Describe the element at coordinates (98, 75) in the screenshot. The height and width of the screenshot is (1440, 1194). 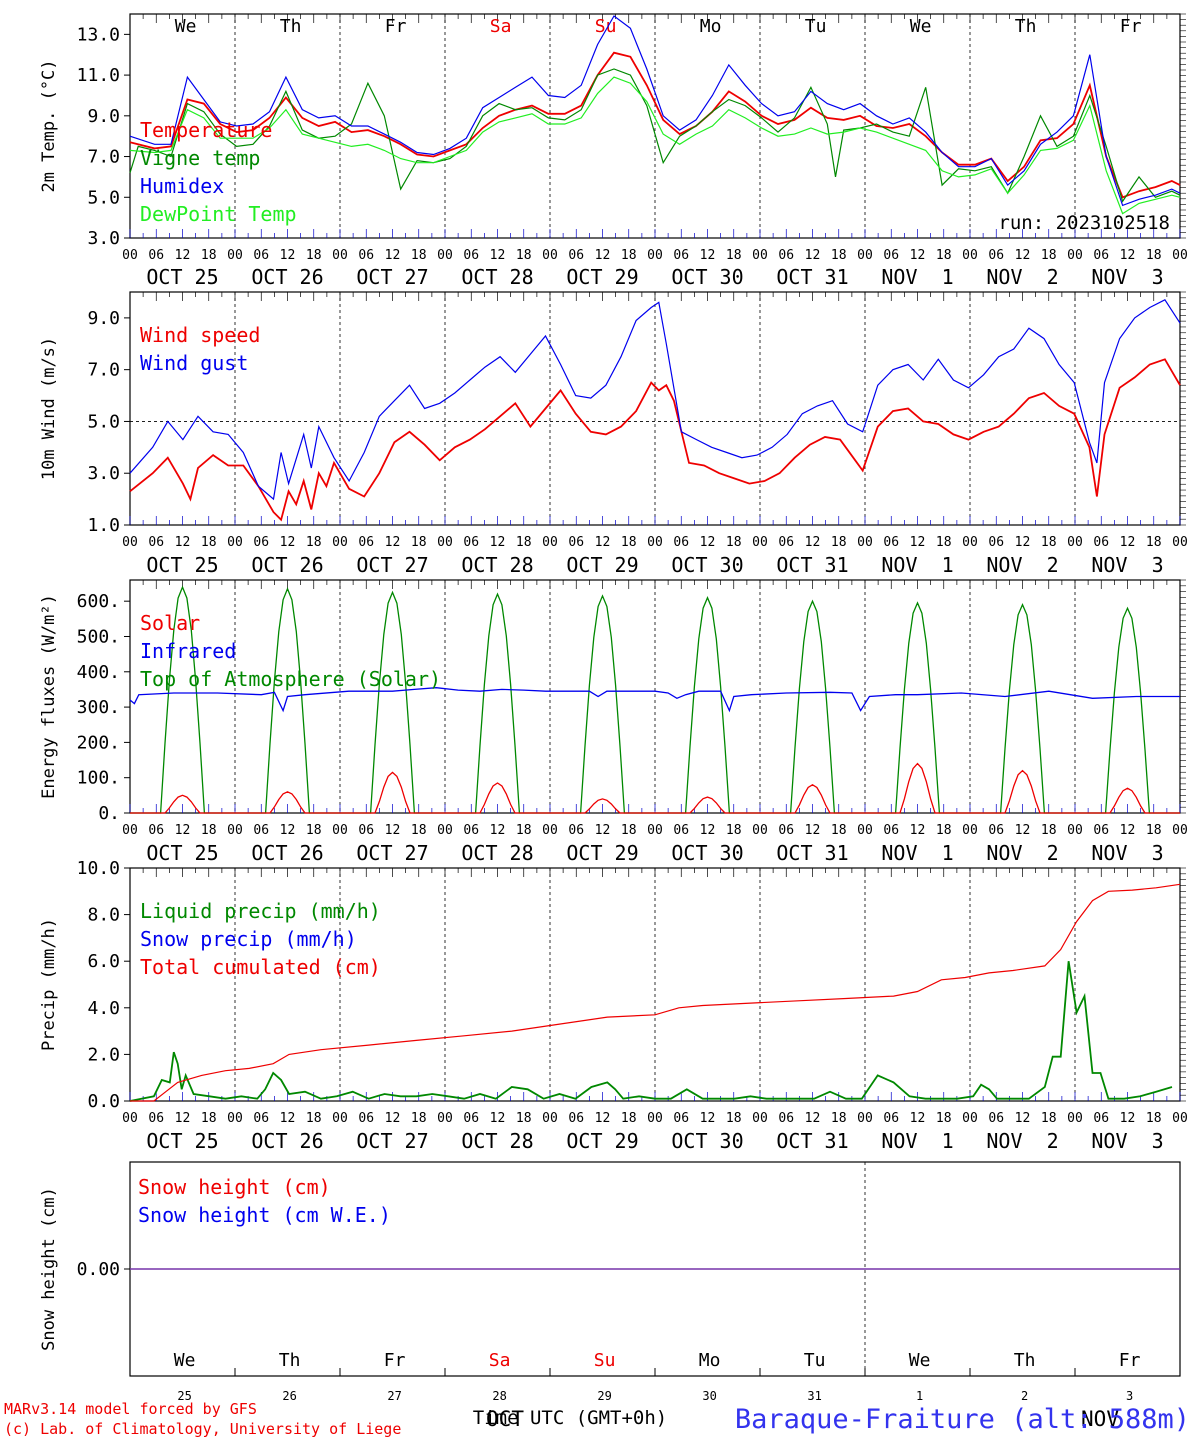
I see `y-tick-label: 11.0` at that location.